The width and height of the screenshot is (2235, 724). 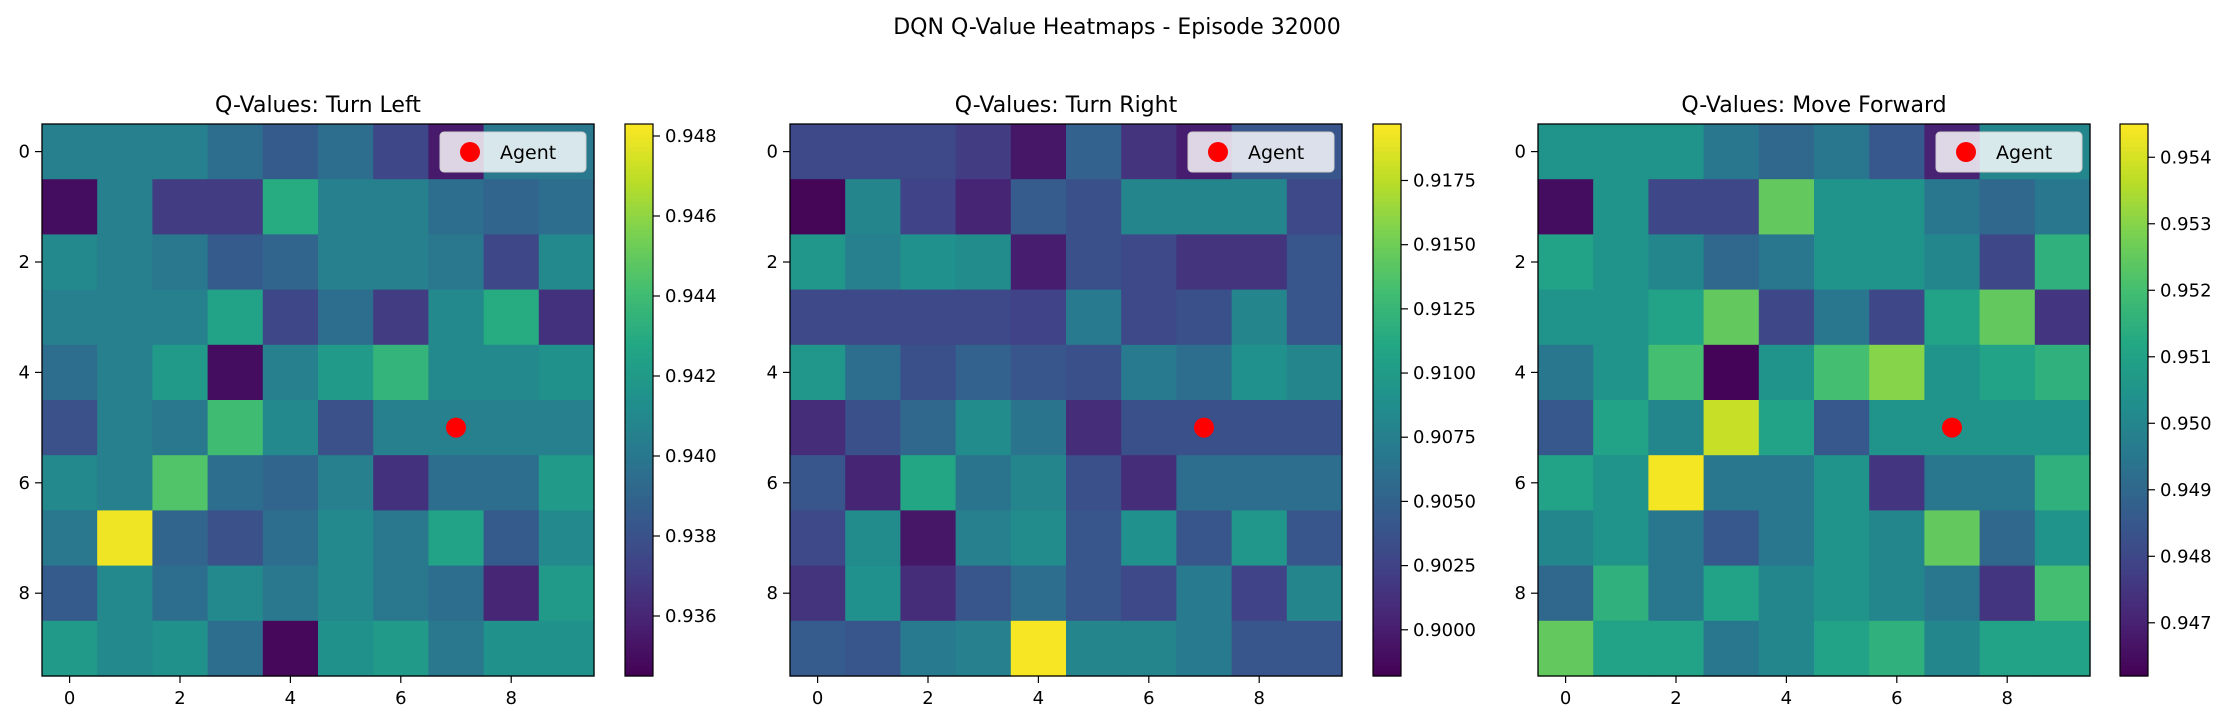 What do you see at coordinates (1444, 309) in the screenshot?
I see `colorbar-tick-label: 0.9125` at bounding box center [1444, 309].